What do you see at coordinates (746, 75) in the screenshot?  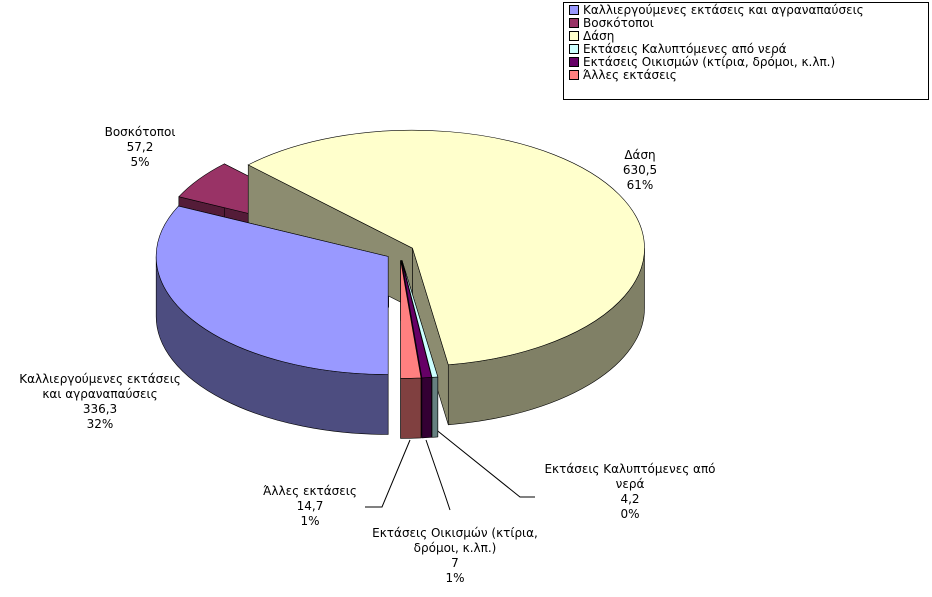 I see `legend-item: Άλλες εκτάσεις` at bounding box center [746, 75].